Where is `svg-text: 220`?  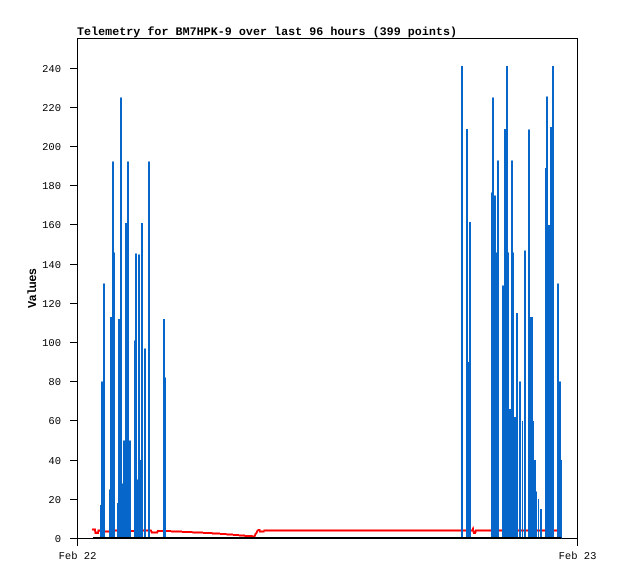 svg-text: 220 is located at coordinates (51, 109).